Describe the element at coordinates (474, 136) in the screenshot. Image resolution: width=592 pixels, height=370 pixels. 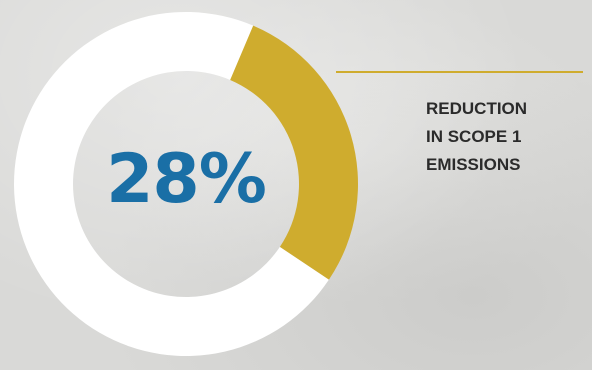
I see `annotation-line-2: IN SCOPE 1` at that location.